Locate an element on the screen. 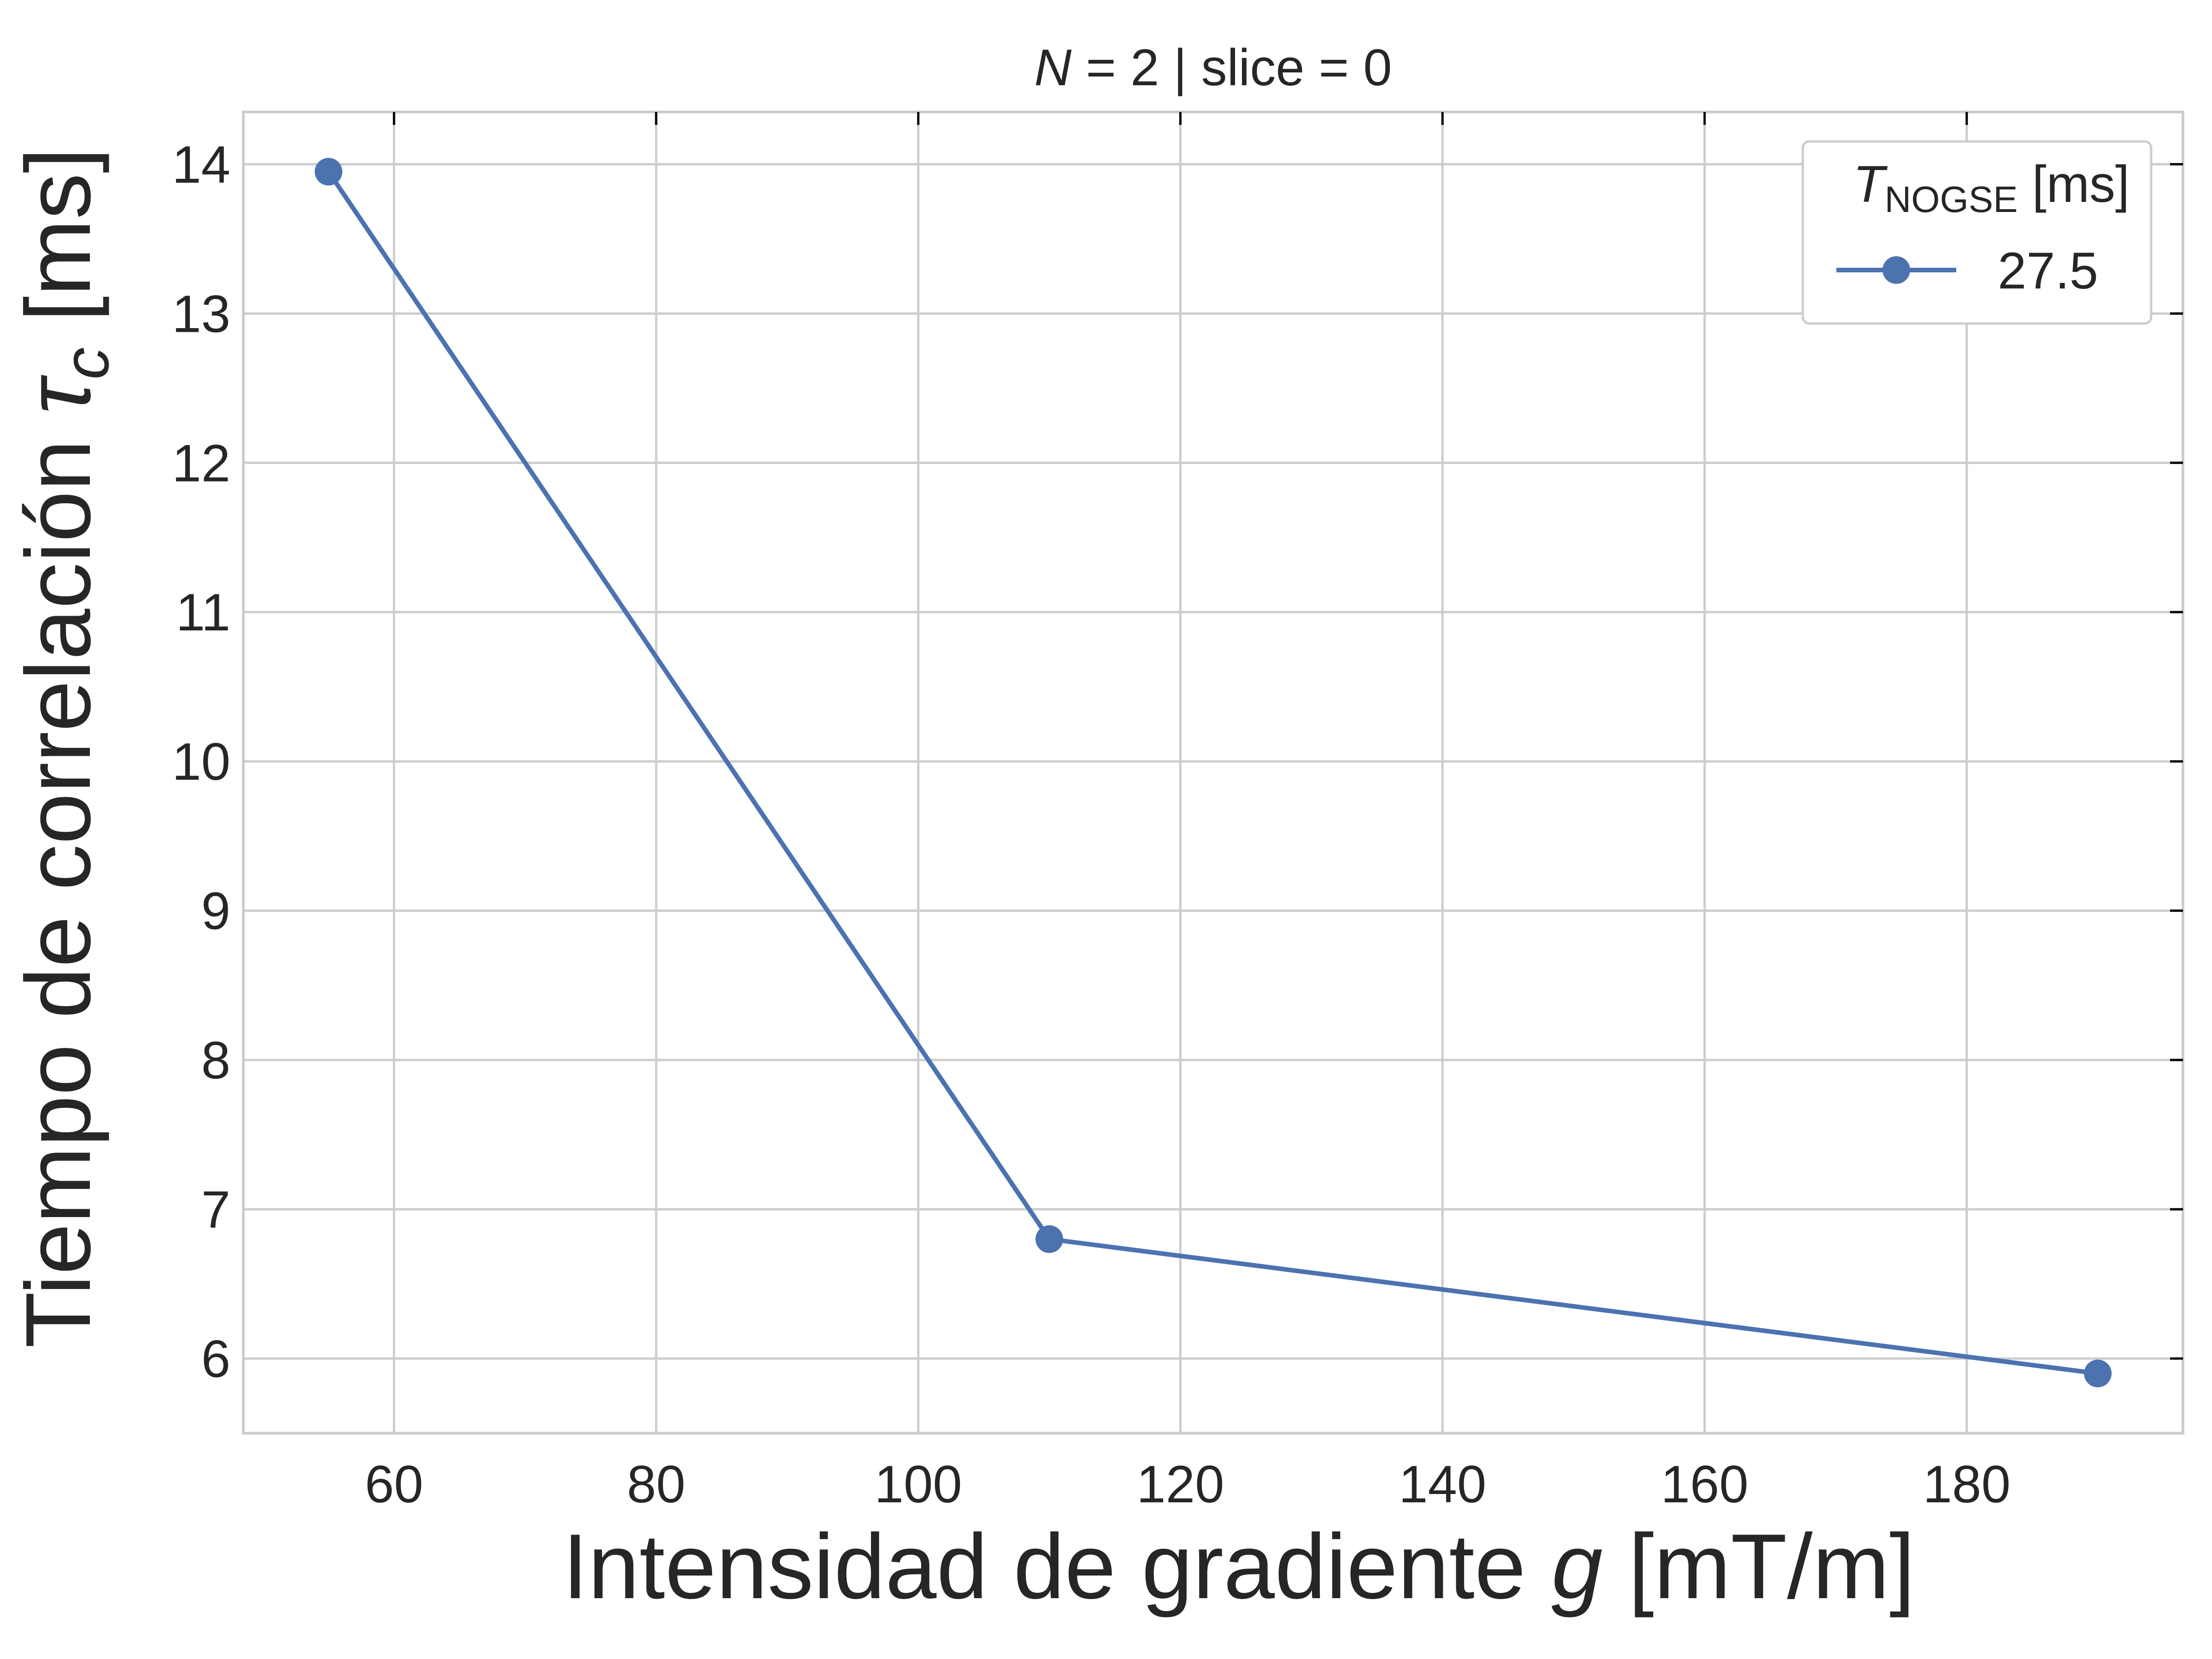 The width and height of the screenshot is (2212, 1659). y-axis-label: Tiempo de correlación τc [ms] is located at coordinates (64, 773).